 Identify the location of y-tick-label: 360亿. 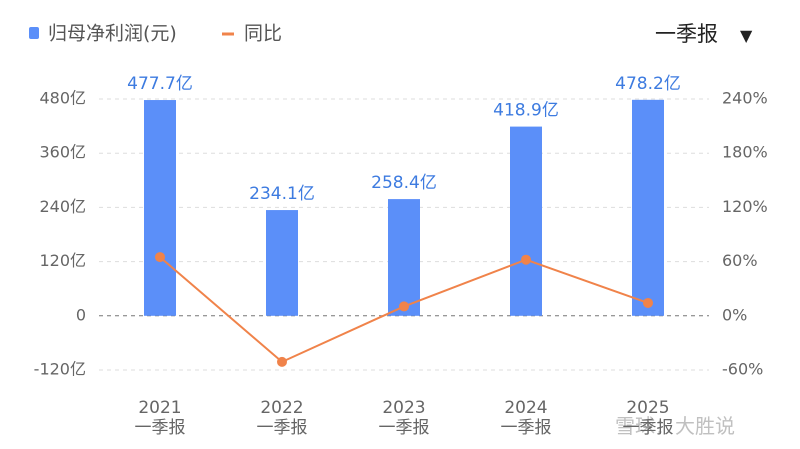
(62, 152).